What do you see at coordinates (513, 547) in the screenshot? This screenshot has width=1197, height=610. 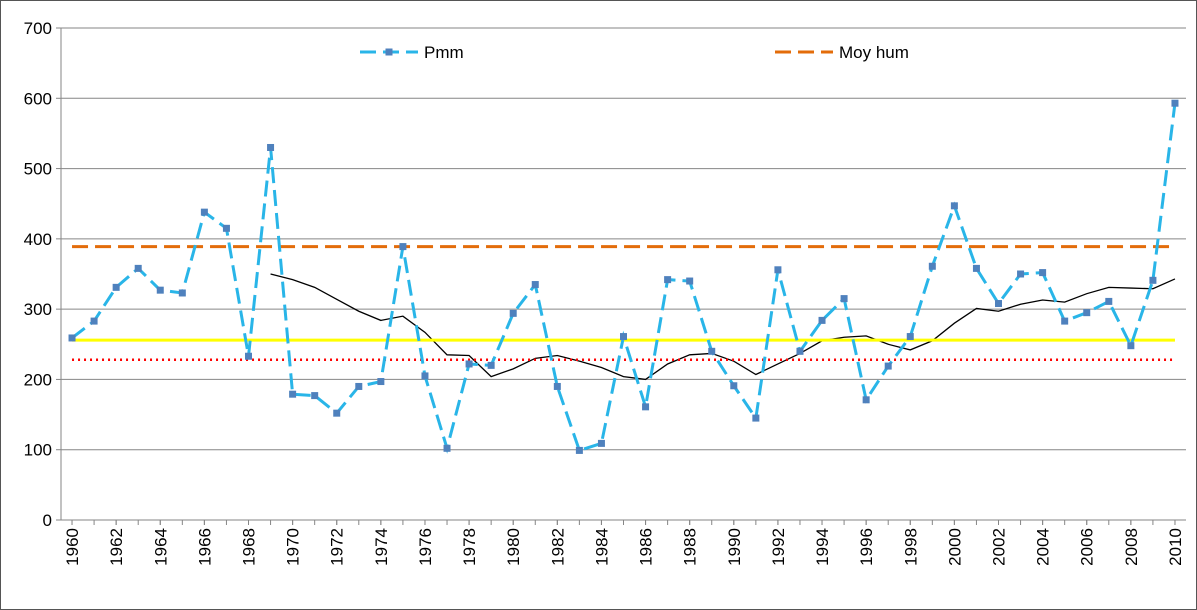 I see `x-tick-label: 1980` at bounding box center [513, 547].